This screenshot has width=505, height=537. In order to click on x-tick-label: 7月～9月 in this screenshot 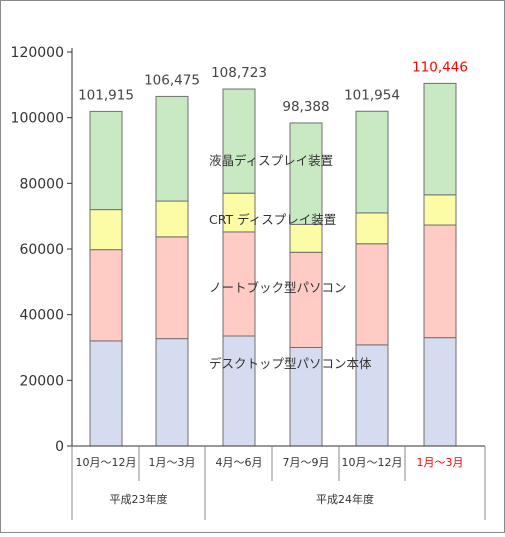, I will do `click(306, 462)`.